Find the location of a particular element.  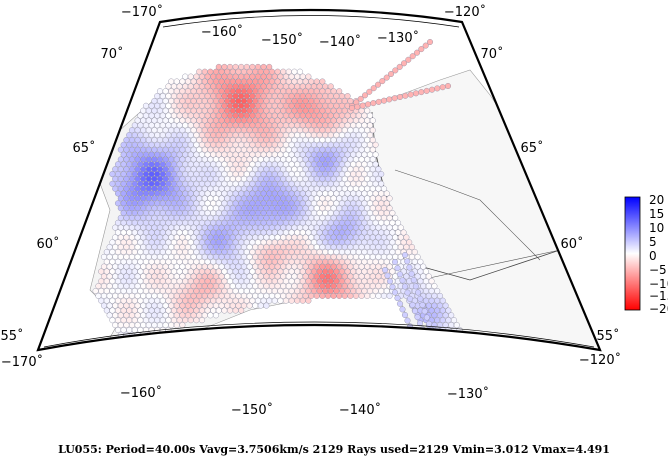

top-tick-label: −130˚ is located at coordinates (398, 38).